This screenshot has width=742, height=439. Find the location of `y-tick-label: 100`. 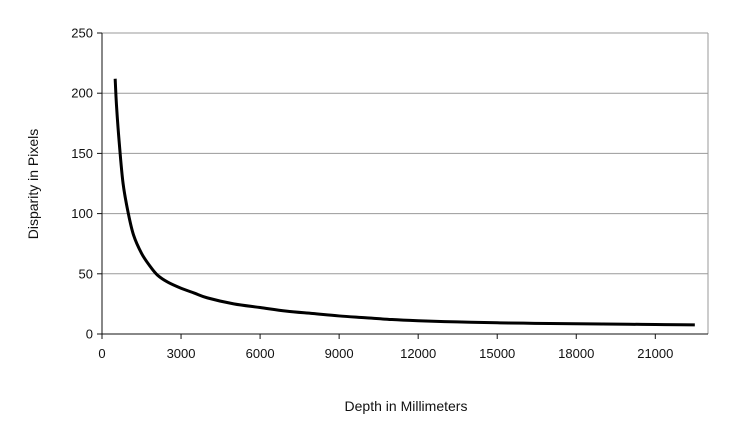

y-tick-label: 100 is located at coordinates (82, 213).